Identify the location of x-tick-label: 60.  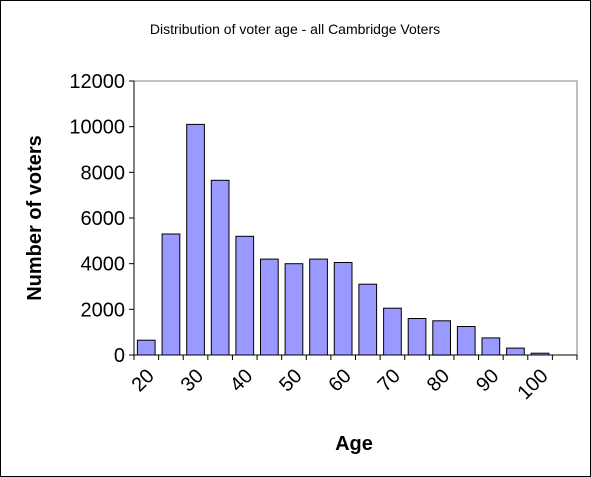
(339, 380).